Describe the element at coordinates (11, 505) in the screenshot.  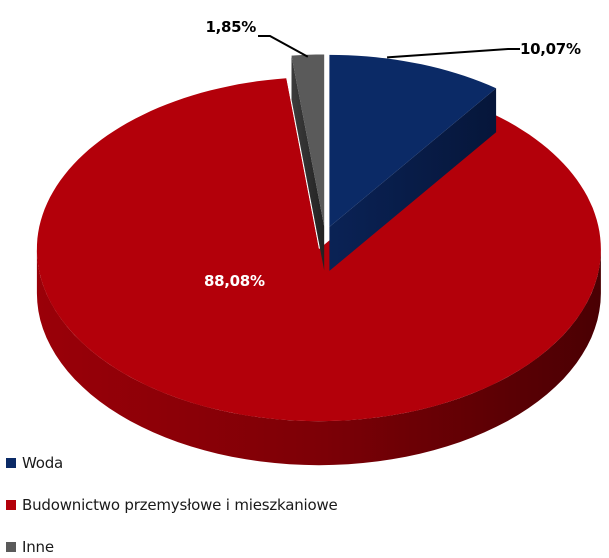
I see `legend-swatch-budownictwo` at that location.